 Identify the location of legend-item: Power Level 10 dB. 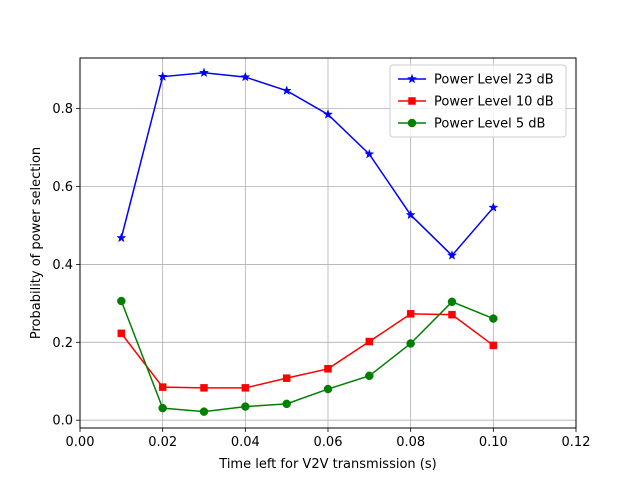
(476, 102).